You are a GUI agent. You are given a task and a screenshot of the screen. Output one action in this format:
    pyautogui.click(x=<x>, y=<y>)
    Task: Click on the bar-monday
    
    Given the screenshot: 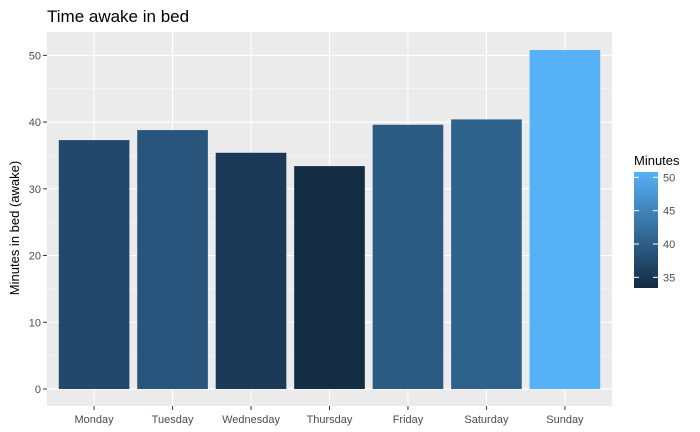 What is the action you would take?
    pyautogui.click(x=94, y=264)
    